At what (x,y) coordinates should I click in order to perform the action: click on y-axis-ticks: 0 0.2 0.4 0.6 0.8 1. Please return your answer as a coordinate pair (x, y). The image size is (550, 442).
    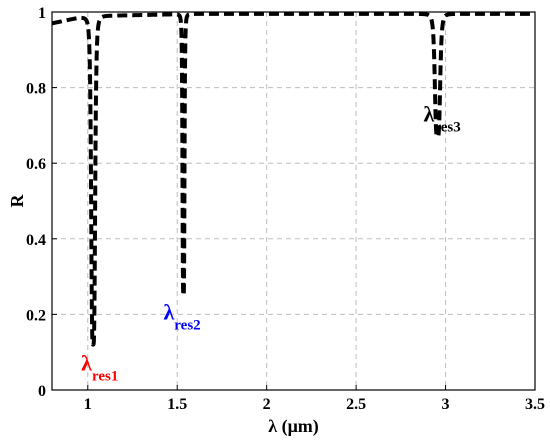
    Looking at the image, I should click on (41, 202).